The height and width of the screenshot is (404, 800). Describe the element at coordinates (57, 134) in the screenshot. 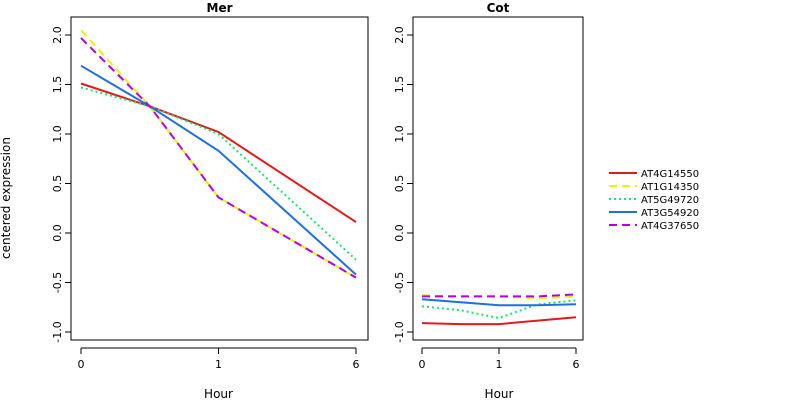

I see `mer-y-tick-label: 1.0` at that location.